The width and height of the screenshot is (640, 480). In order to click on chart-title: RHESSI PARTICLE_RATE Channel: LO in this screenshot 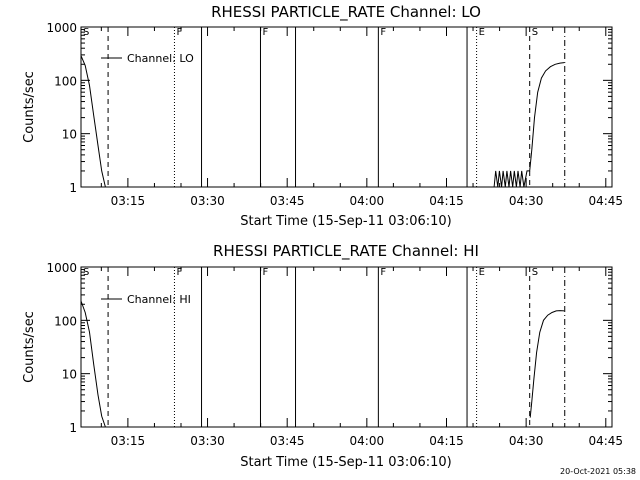, I will do `click(346, 12)`.